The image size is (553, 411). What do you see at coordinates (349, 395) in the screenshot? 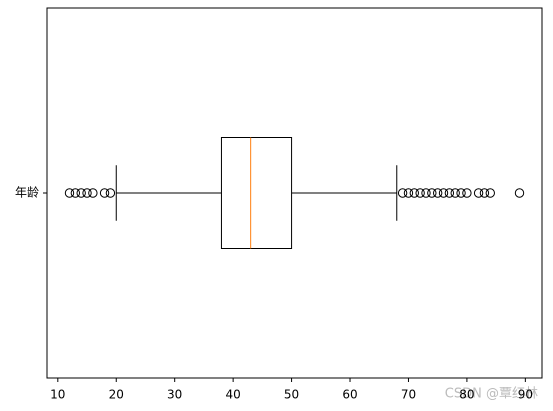
I see `x-tick-label: 60` at bounding box center [349, 395].